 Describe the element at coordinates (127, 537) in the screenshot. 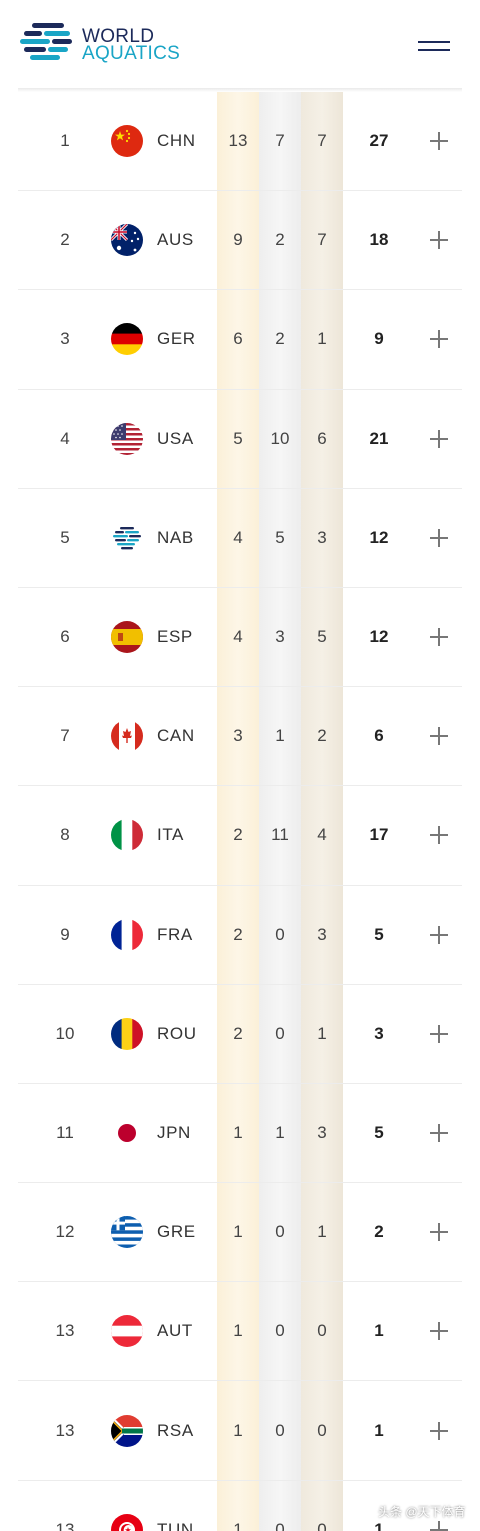

I see `flag-nab-icon` at that location.